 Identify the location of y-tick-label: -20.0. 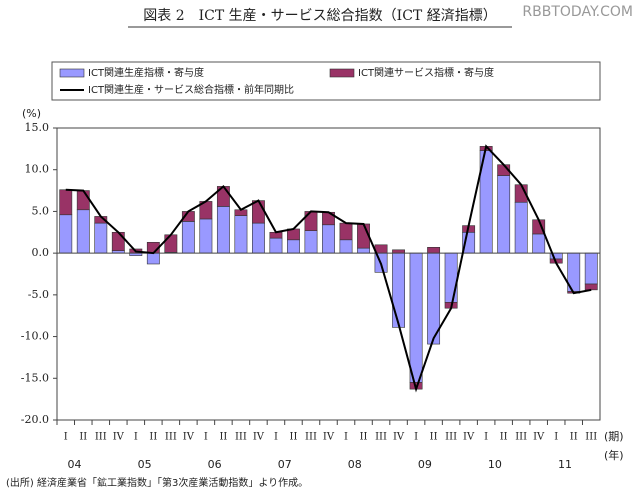
(35, 419).